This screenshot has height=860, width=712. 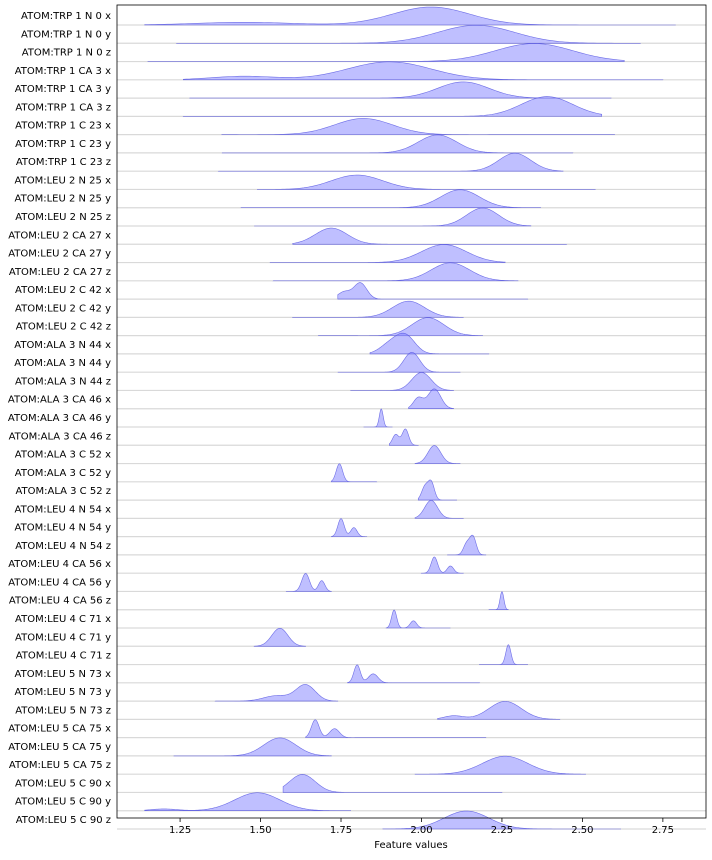 I want to click on y-tick-label: ATOM:LEU 4 CA 56 y, so click(x=59, y=582).